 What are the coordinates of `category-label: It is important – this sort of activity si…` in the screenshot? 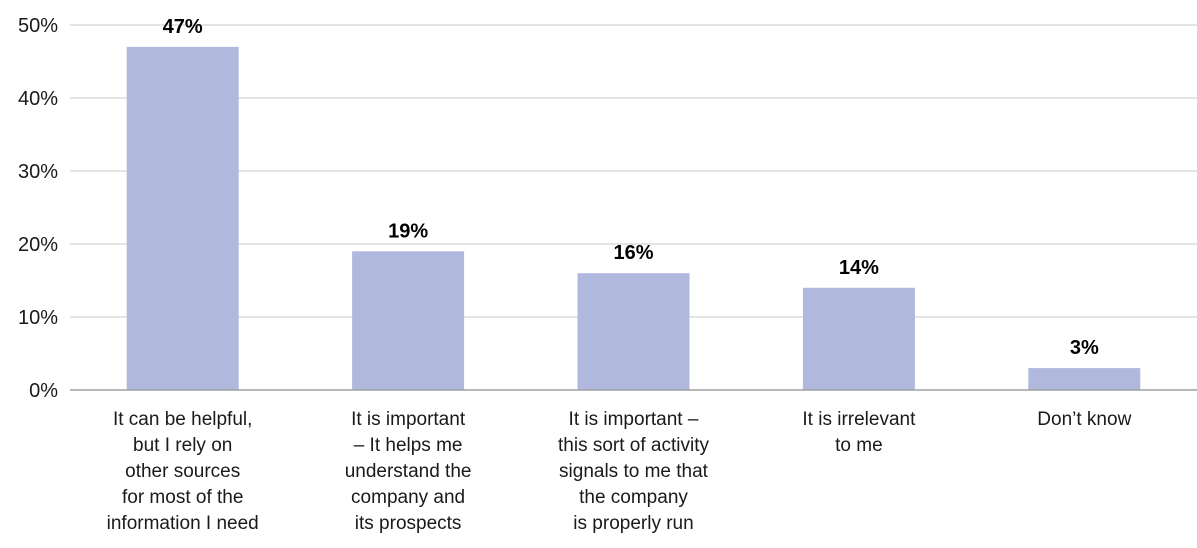 It's located at (633, 471).